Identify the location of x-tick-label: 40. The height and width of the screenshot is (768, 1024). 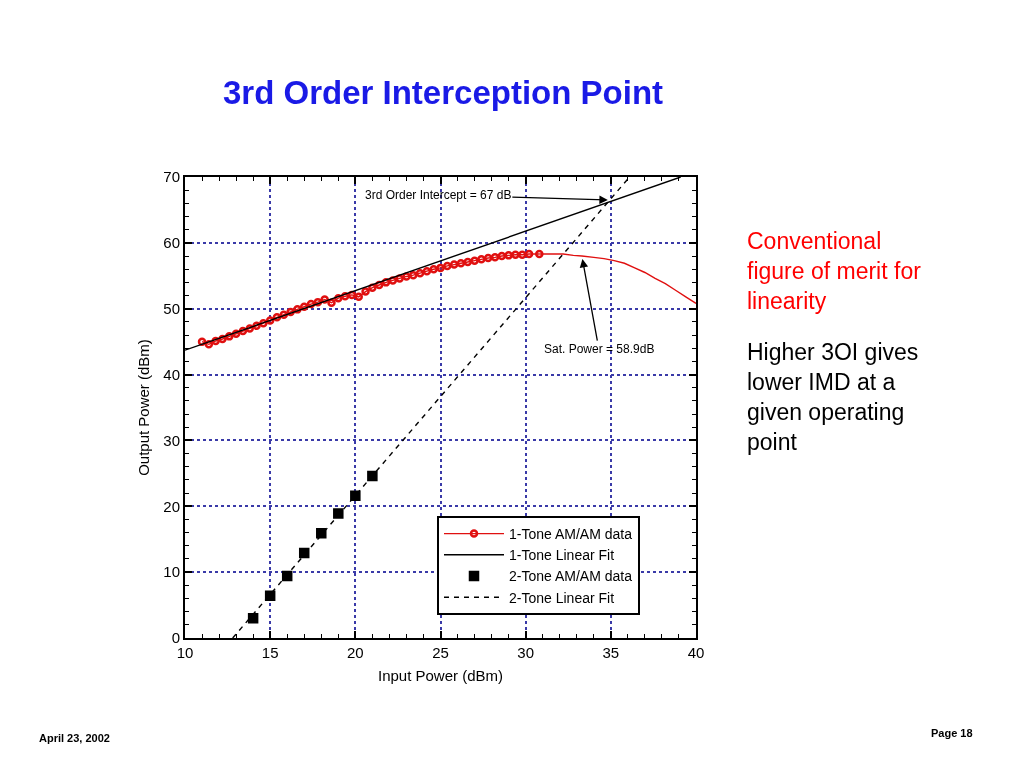
(696, 652).